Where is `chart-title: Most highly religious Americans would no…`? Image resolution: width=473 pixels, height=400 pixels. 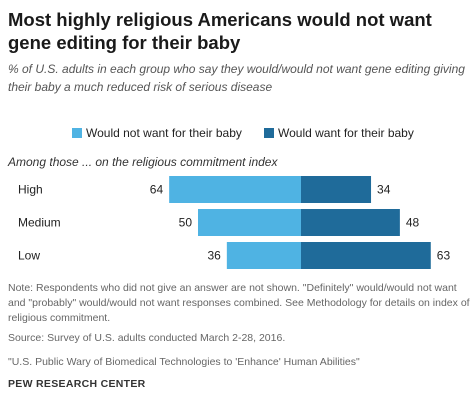
chart-title: Most highly religious Americans would no… is located at coordinates (220, 31).